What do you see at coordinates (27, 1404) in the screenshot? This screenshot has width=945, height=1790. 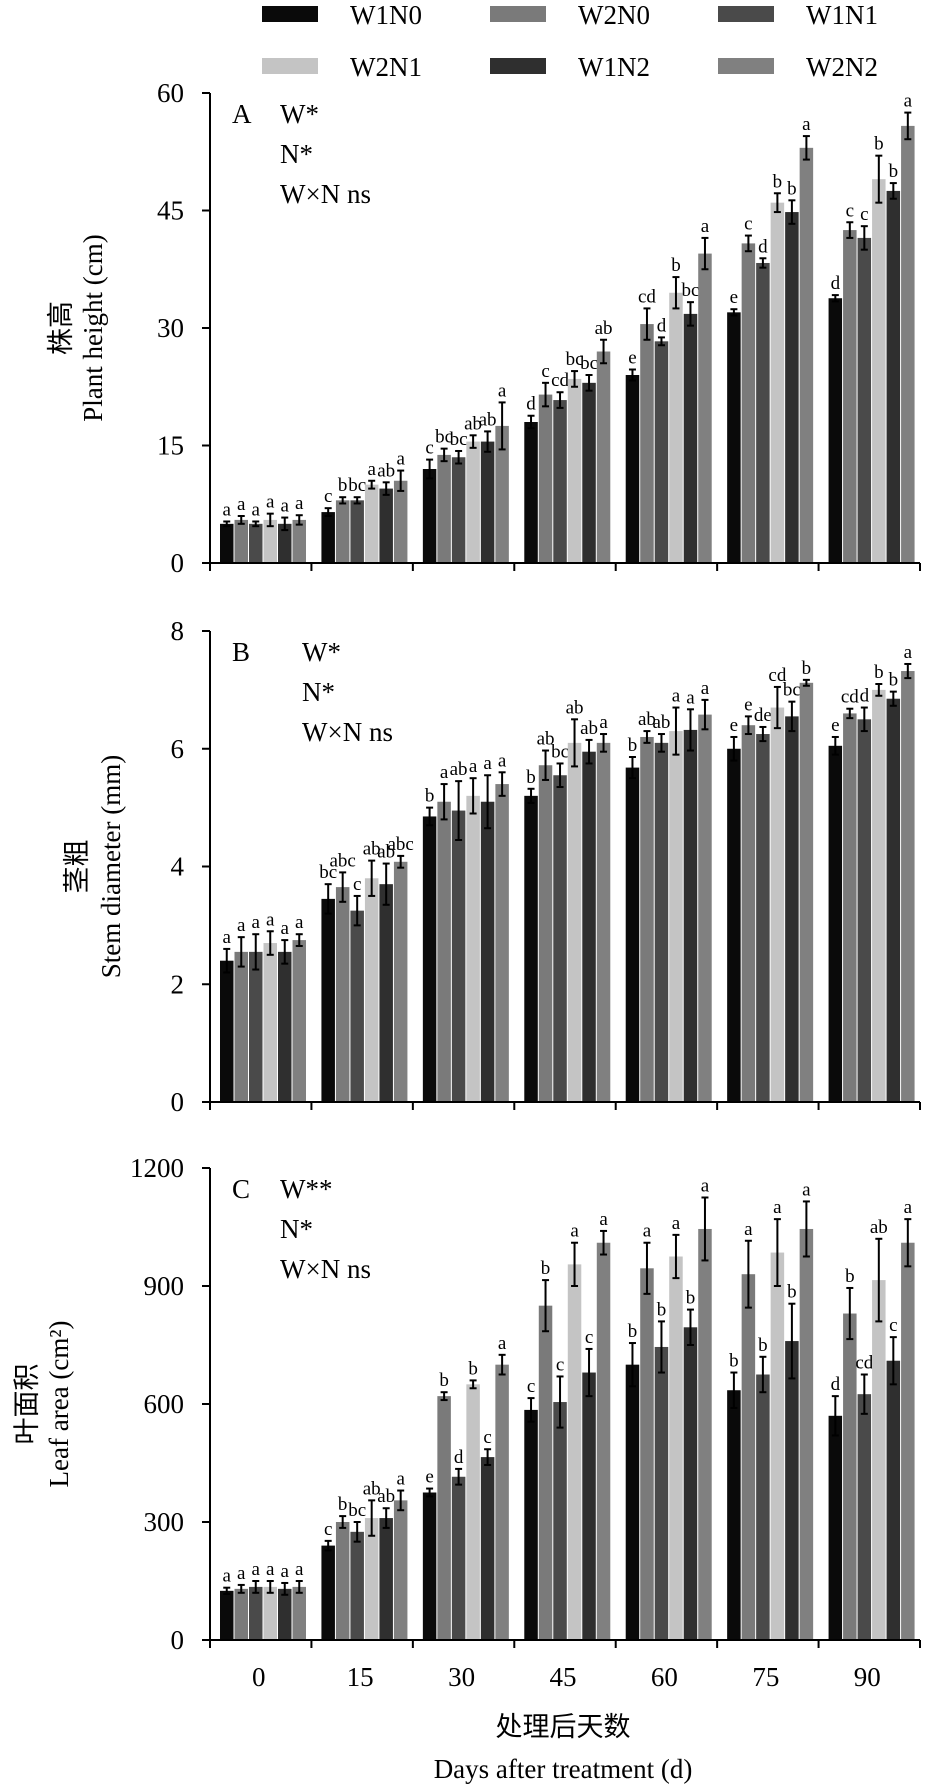 I see `y-axis-label-cn: 叶面积` at bounding box center [27, 1404].